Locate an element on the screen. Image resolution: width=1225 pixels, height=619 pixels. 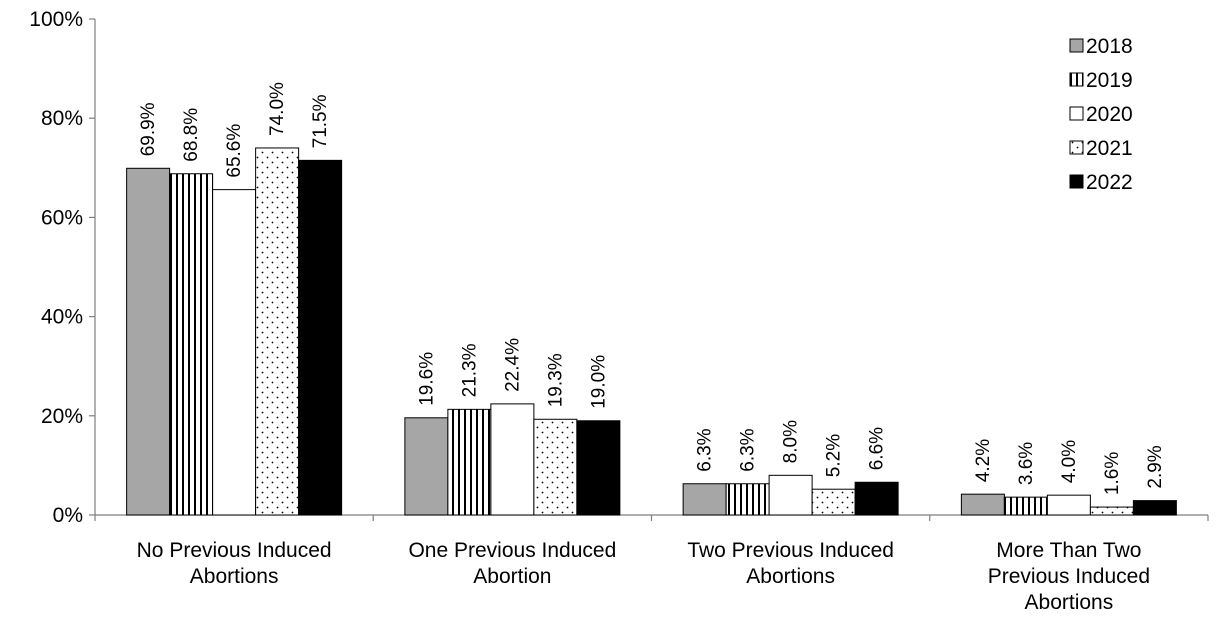
data-label: 4.2% is located at coordinates (983, 460).